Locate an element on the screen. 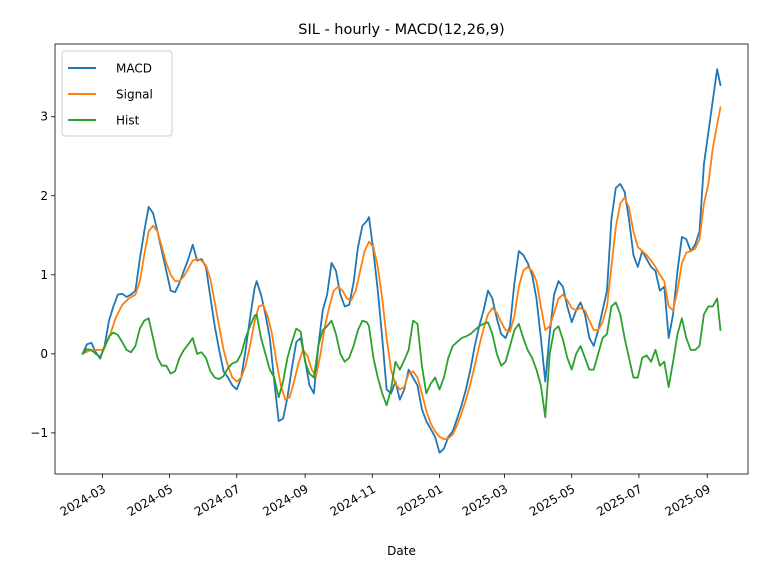 The image size is (768, 576). y-tick-label: 1 is located at coordinates (44, 275).